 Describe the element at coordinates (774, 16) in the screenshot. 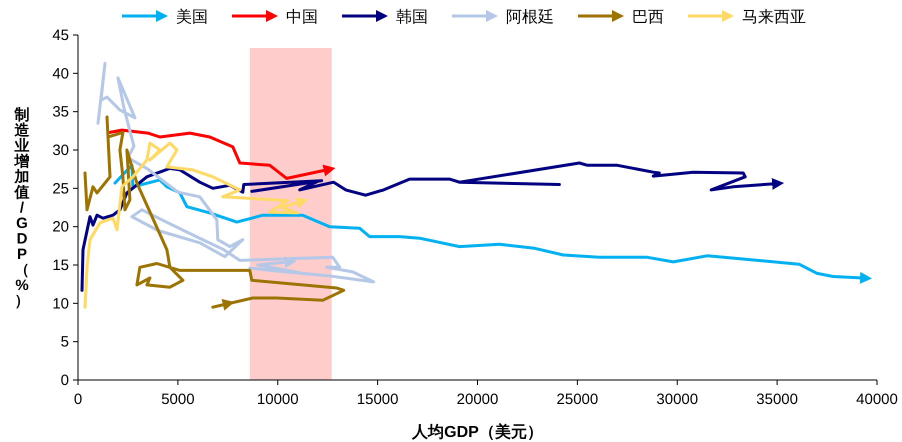

I see `legend-label: 马来西亚` at that location.